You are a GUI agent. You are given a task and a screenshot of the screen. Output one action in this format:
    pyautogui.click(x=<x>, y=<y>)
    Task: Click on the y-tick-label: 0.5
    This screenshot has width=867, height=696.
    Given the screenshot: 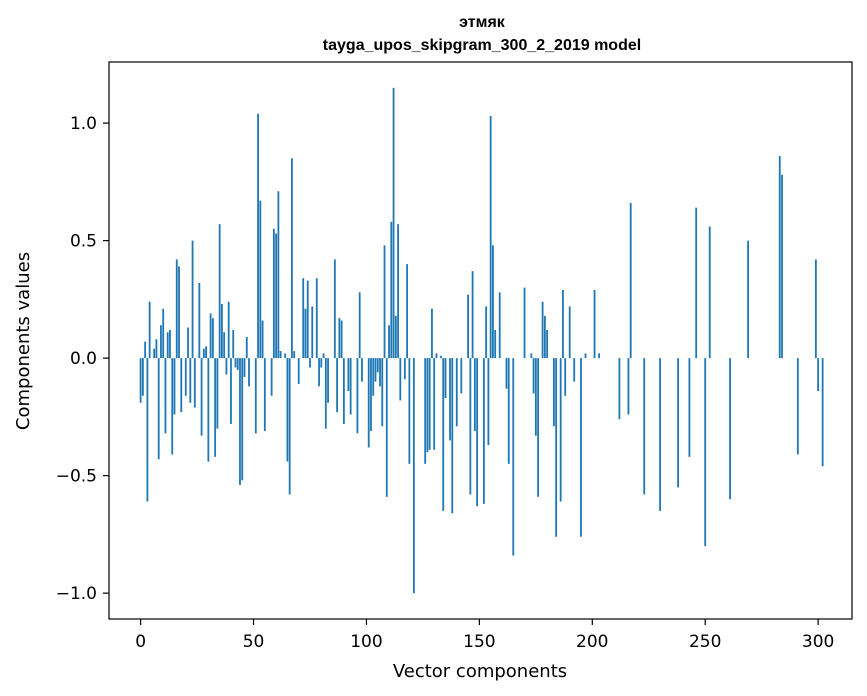 What is the action you would take?
    pyautogui.click(x=83, y=242)
    